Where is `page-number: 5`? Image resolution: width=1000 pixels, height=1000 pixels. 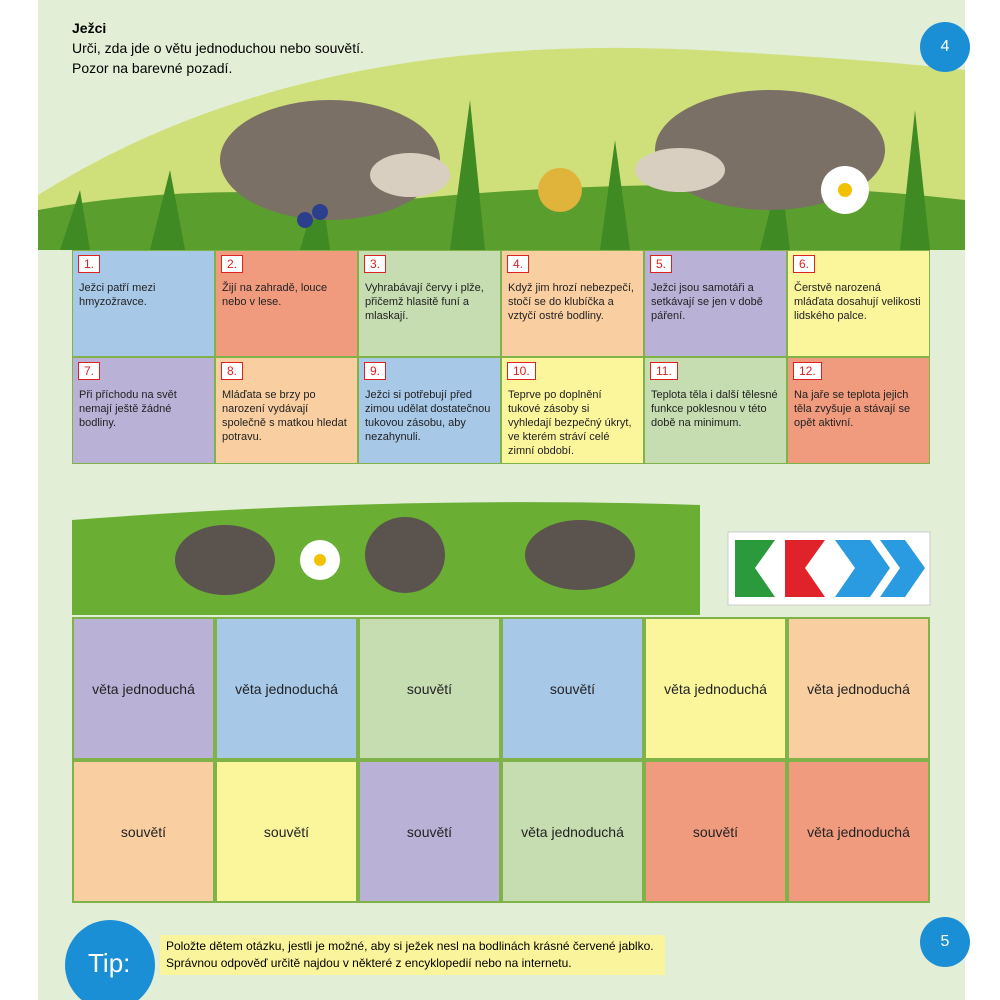 page-number: 5 is located at coordinates (945, 942).